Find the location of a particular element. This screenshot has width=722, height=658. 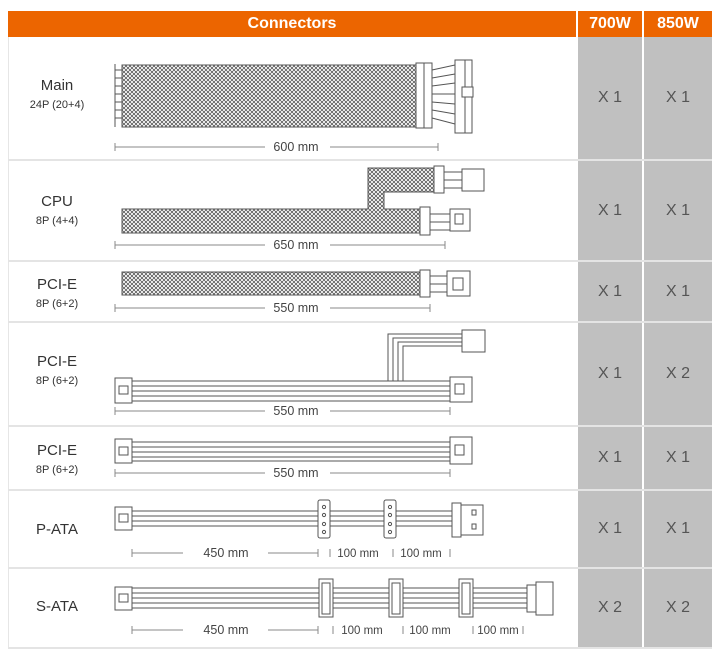

cpu-cable-illustration is located at coordinates (303, 200).